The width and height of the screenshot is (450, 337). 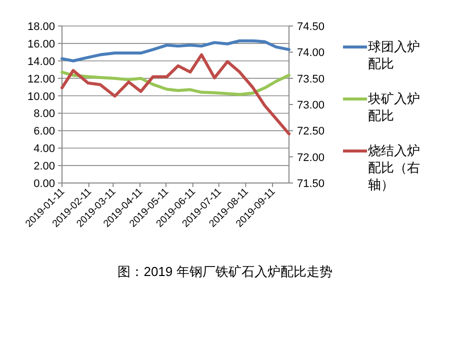 I want to click on y-tick-label: 4.00, so click(x=44, y=149).